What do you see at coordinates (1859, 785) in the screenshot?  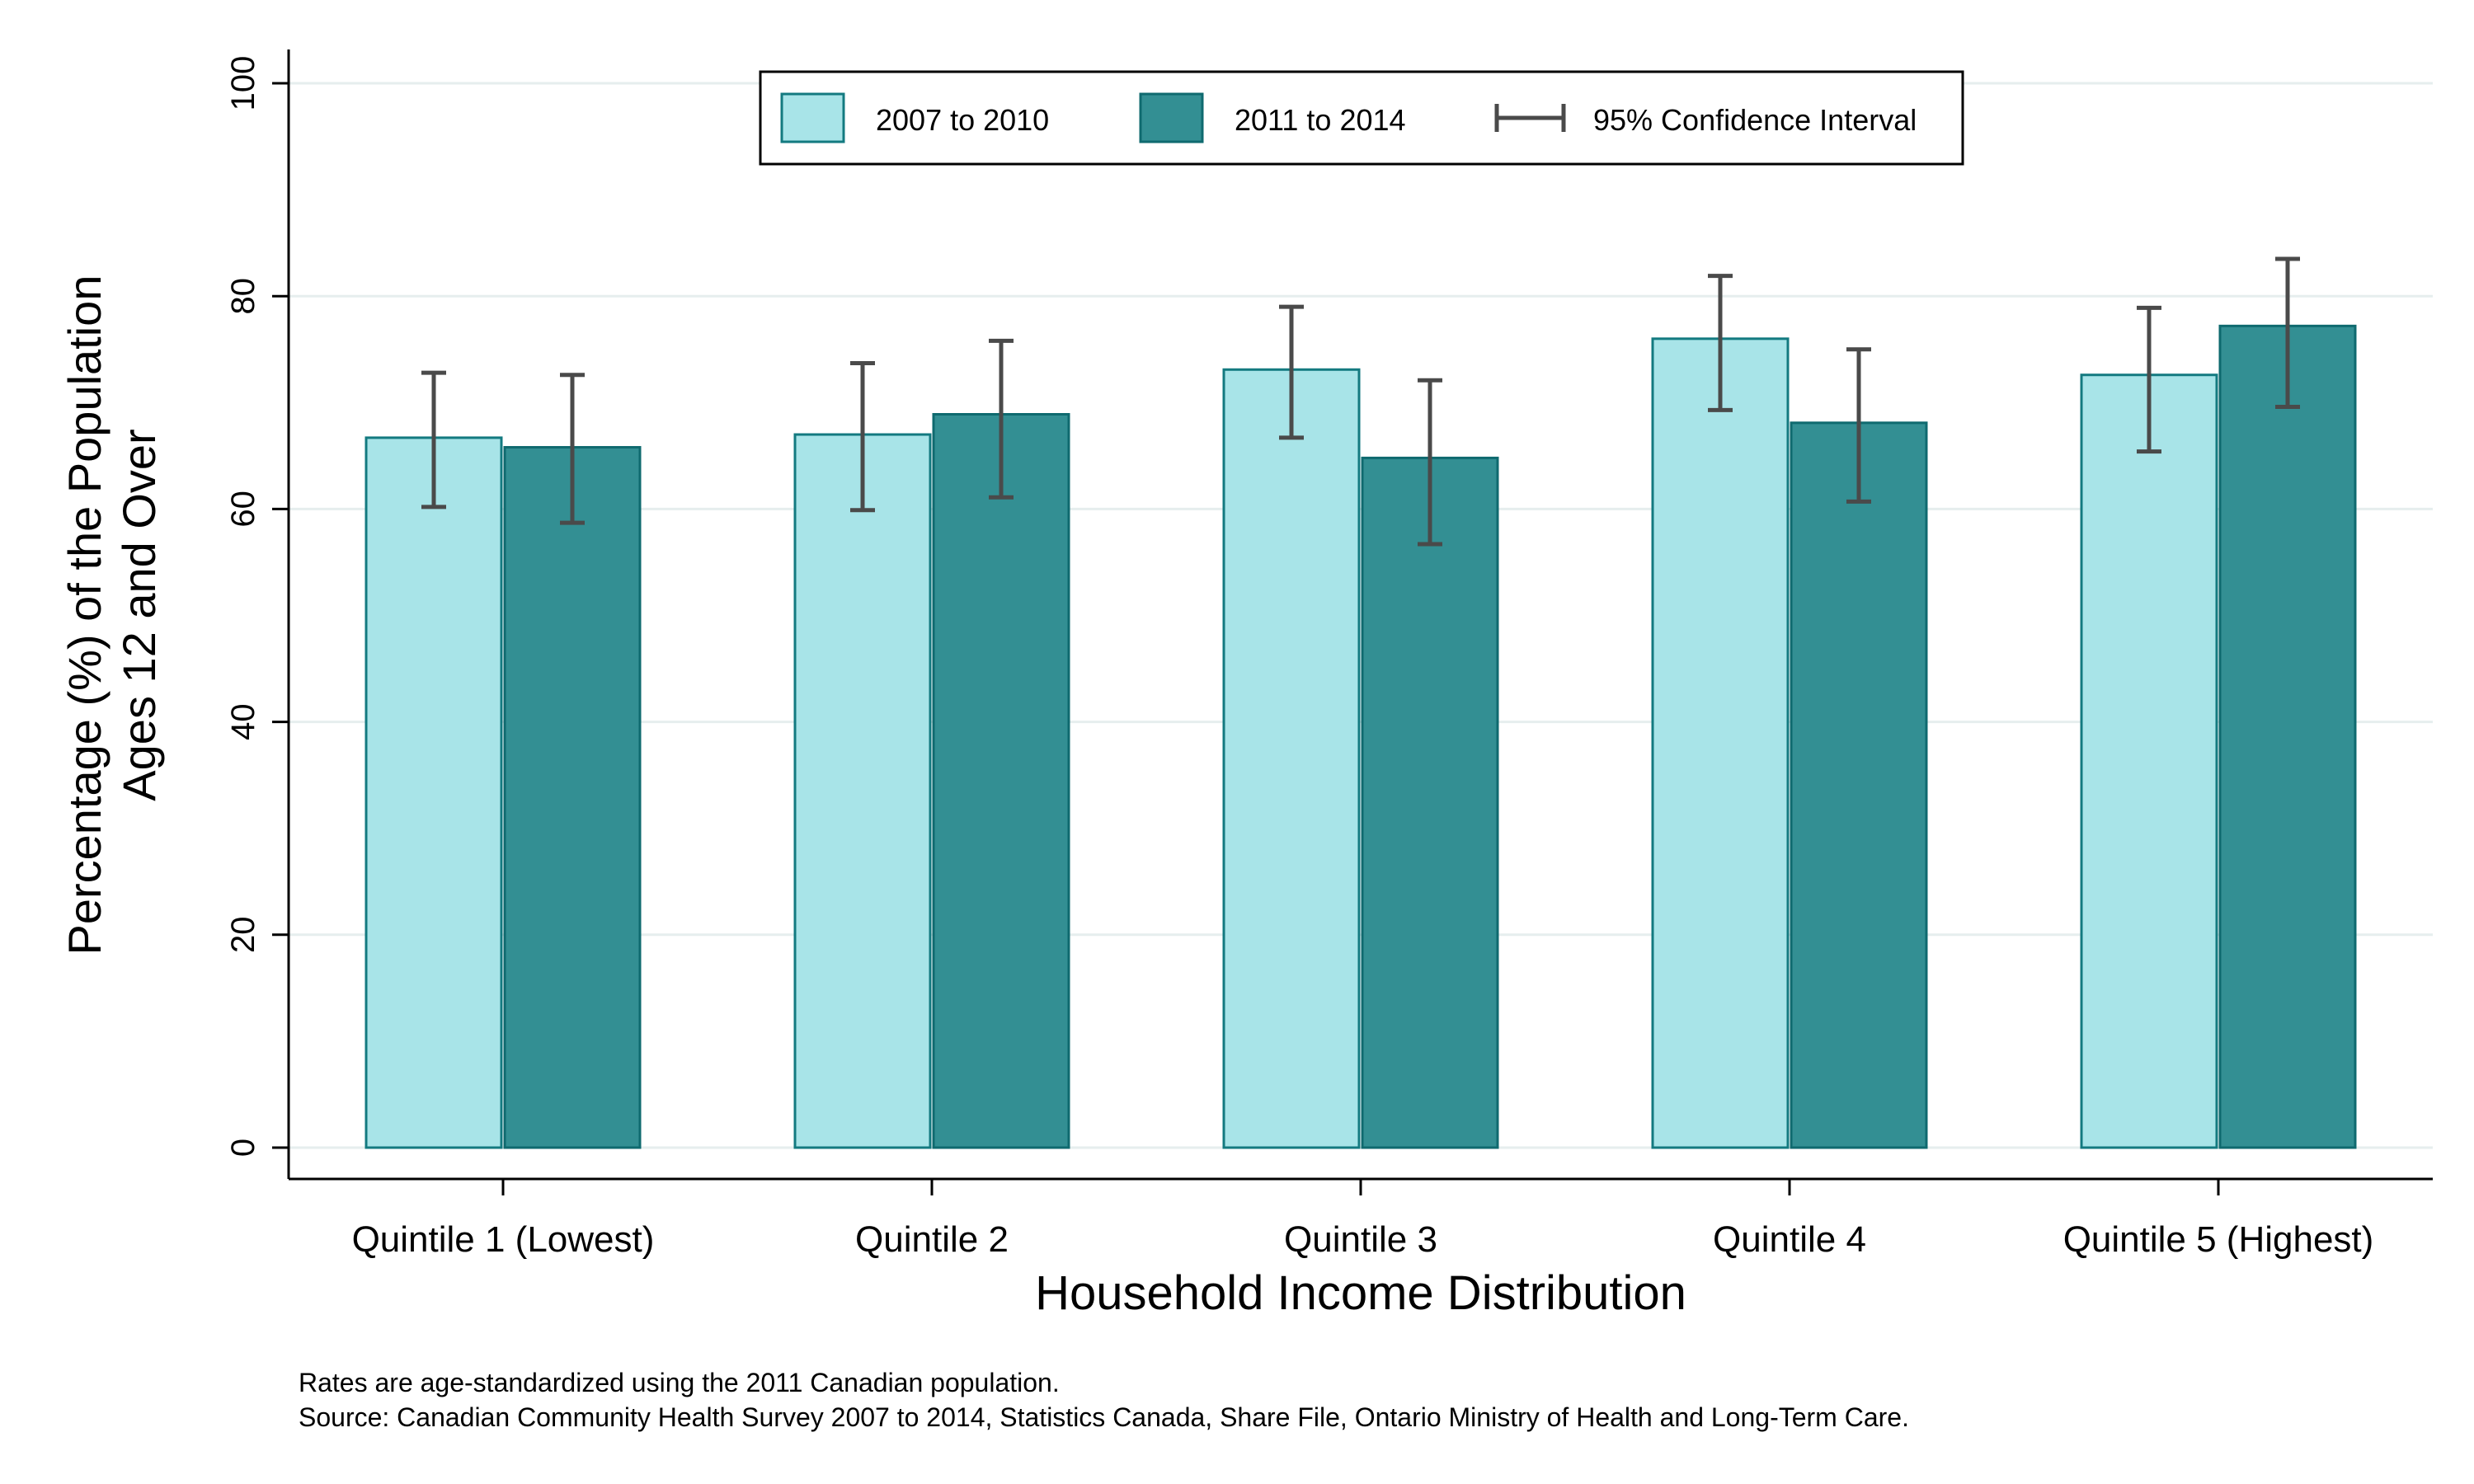 I see `bar-2011-to-2014-q4` at bounding box center [1859, 785].